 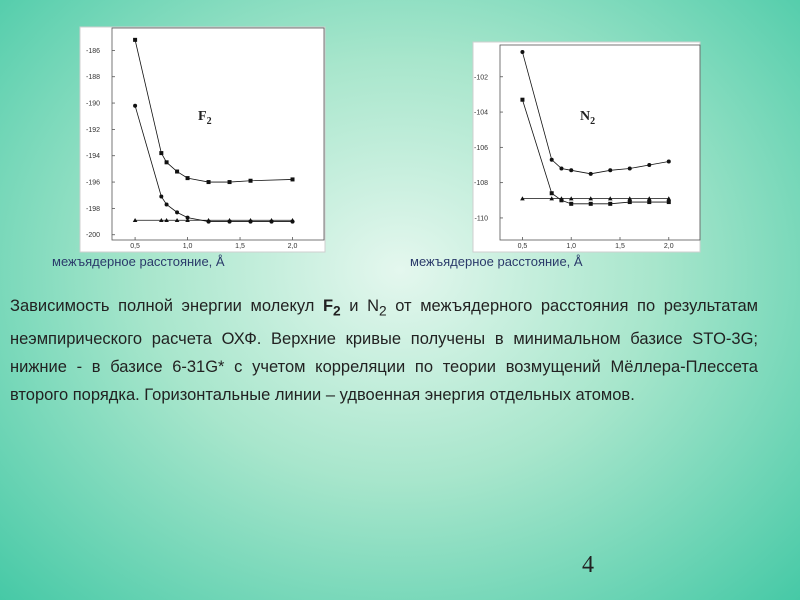 I want to click on caption-formula: F, so click(x=328, y=306).